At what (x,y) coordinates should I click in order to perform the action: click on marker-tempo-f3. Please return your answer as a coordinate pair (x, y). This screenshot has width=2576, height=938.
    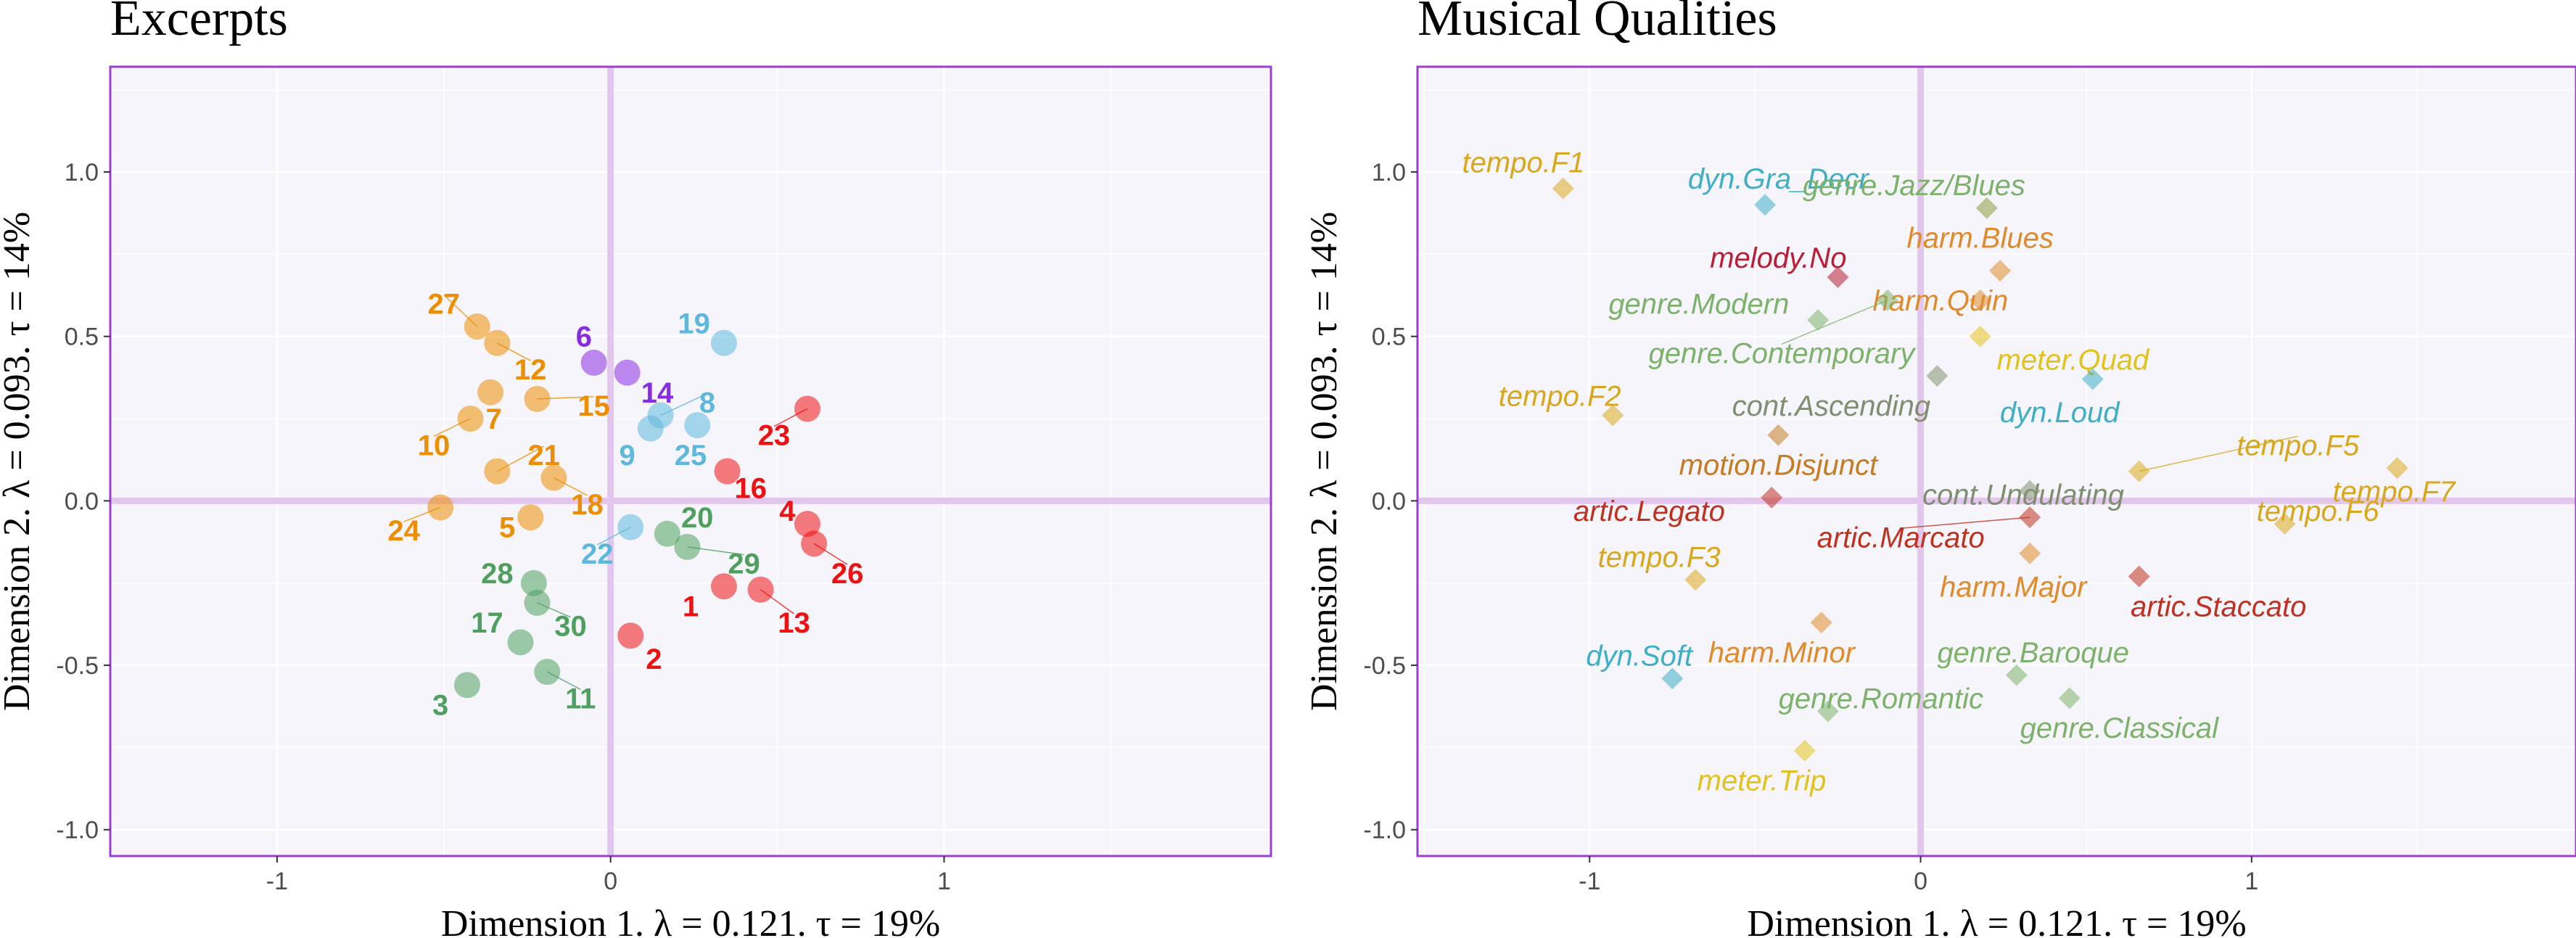
    Looking at the image, I should click on (1695, 580).